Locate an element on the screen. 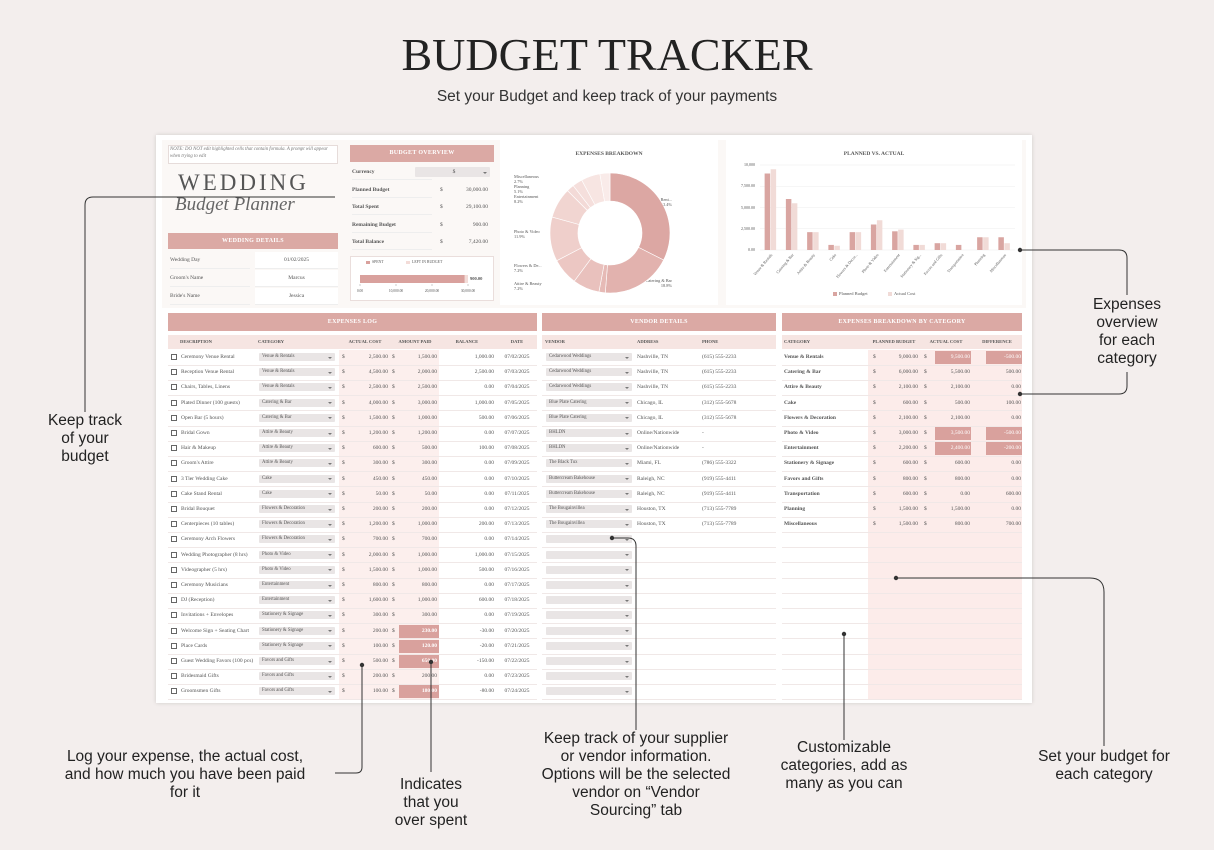 The width and height of the screenshot is (1214, 850). column-header-row is located at coordinates (659, 342).